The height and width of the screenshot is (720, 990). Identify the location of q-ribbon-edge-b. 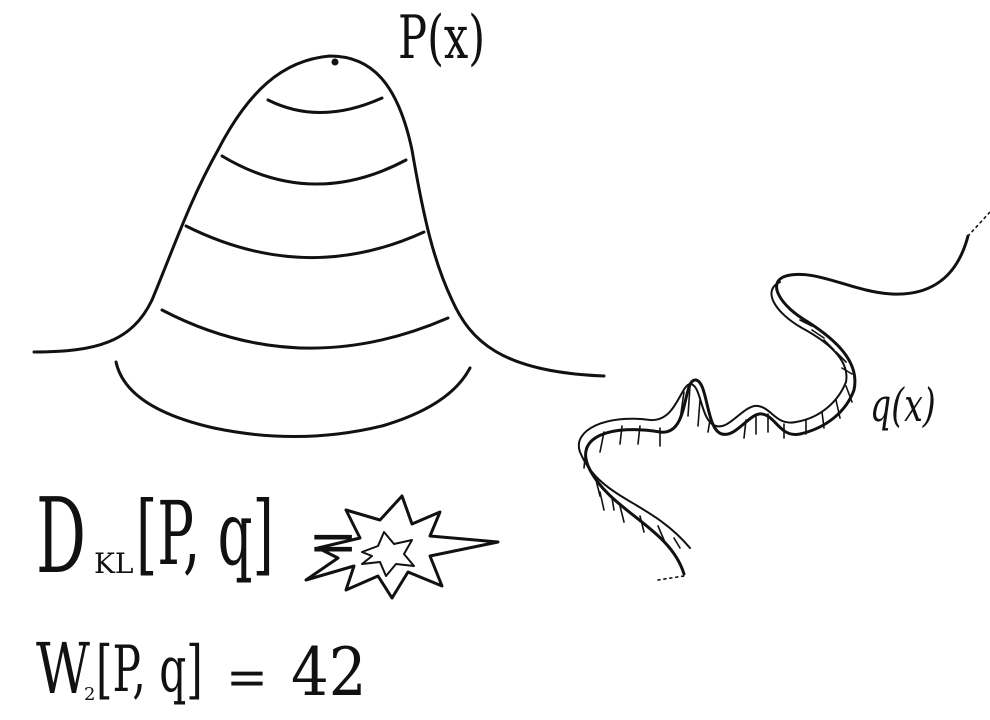
(712, 415).